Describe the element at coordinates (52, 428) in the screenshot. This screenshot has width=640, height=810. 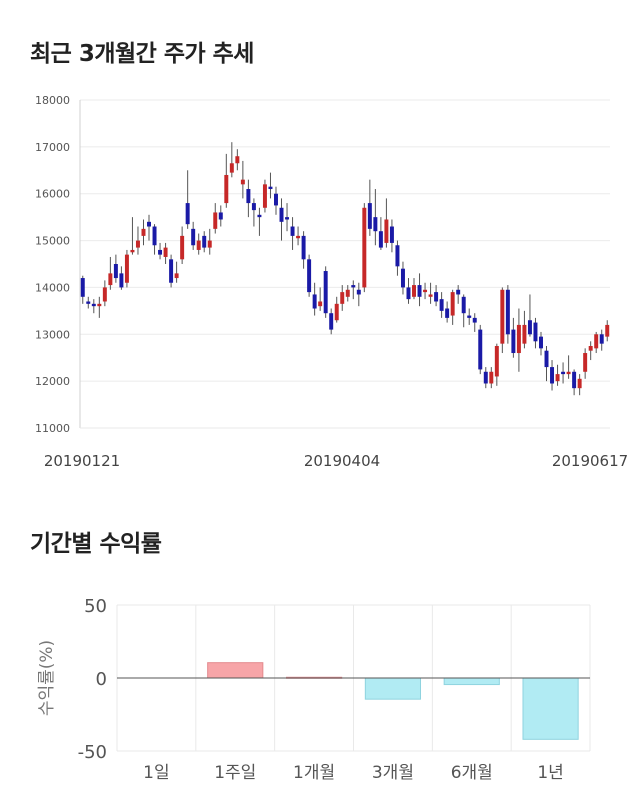
I see `y-tick-label: 11000` at that location.